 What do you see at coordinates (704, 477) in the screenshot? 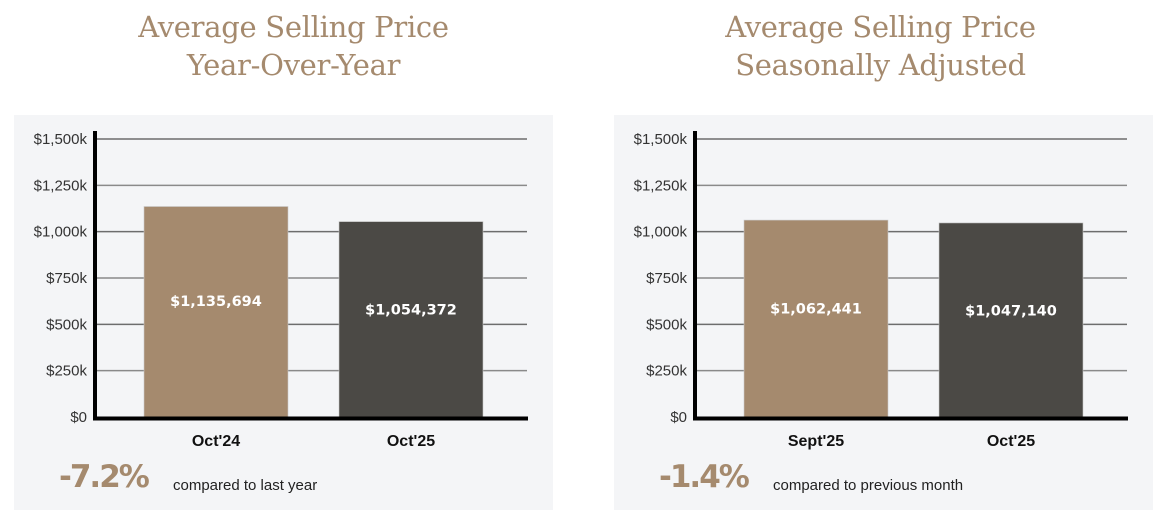
I see `percent-change: -1.4%` at bounding box center [704, 477].